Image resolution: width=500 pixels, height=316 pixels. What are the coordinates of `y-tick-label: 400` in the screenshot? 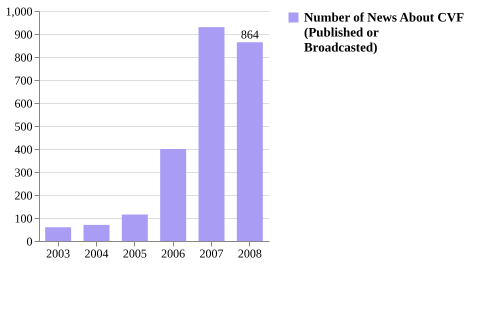 It's located at (23, 149).